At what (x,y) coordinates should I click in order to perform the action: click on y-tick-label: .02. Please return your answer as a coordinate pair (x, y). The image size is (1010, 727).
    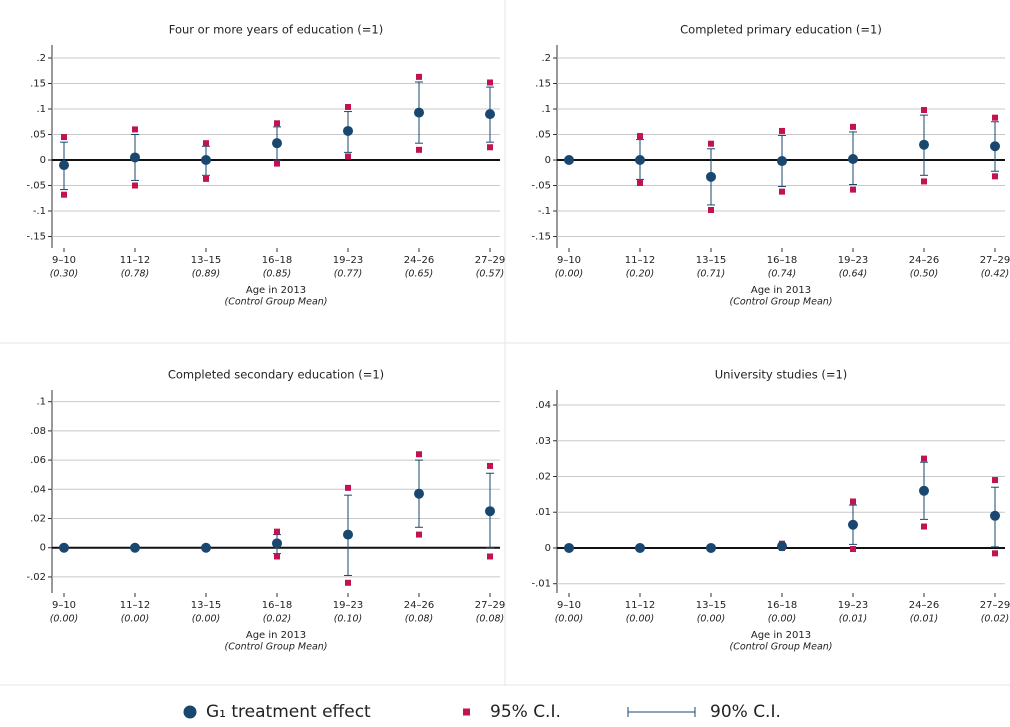
    Looking at the image, I should click on (543, 476).